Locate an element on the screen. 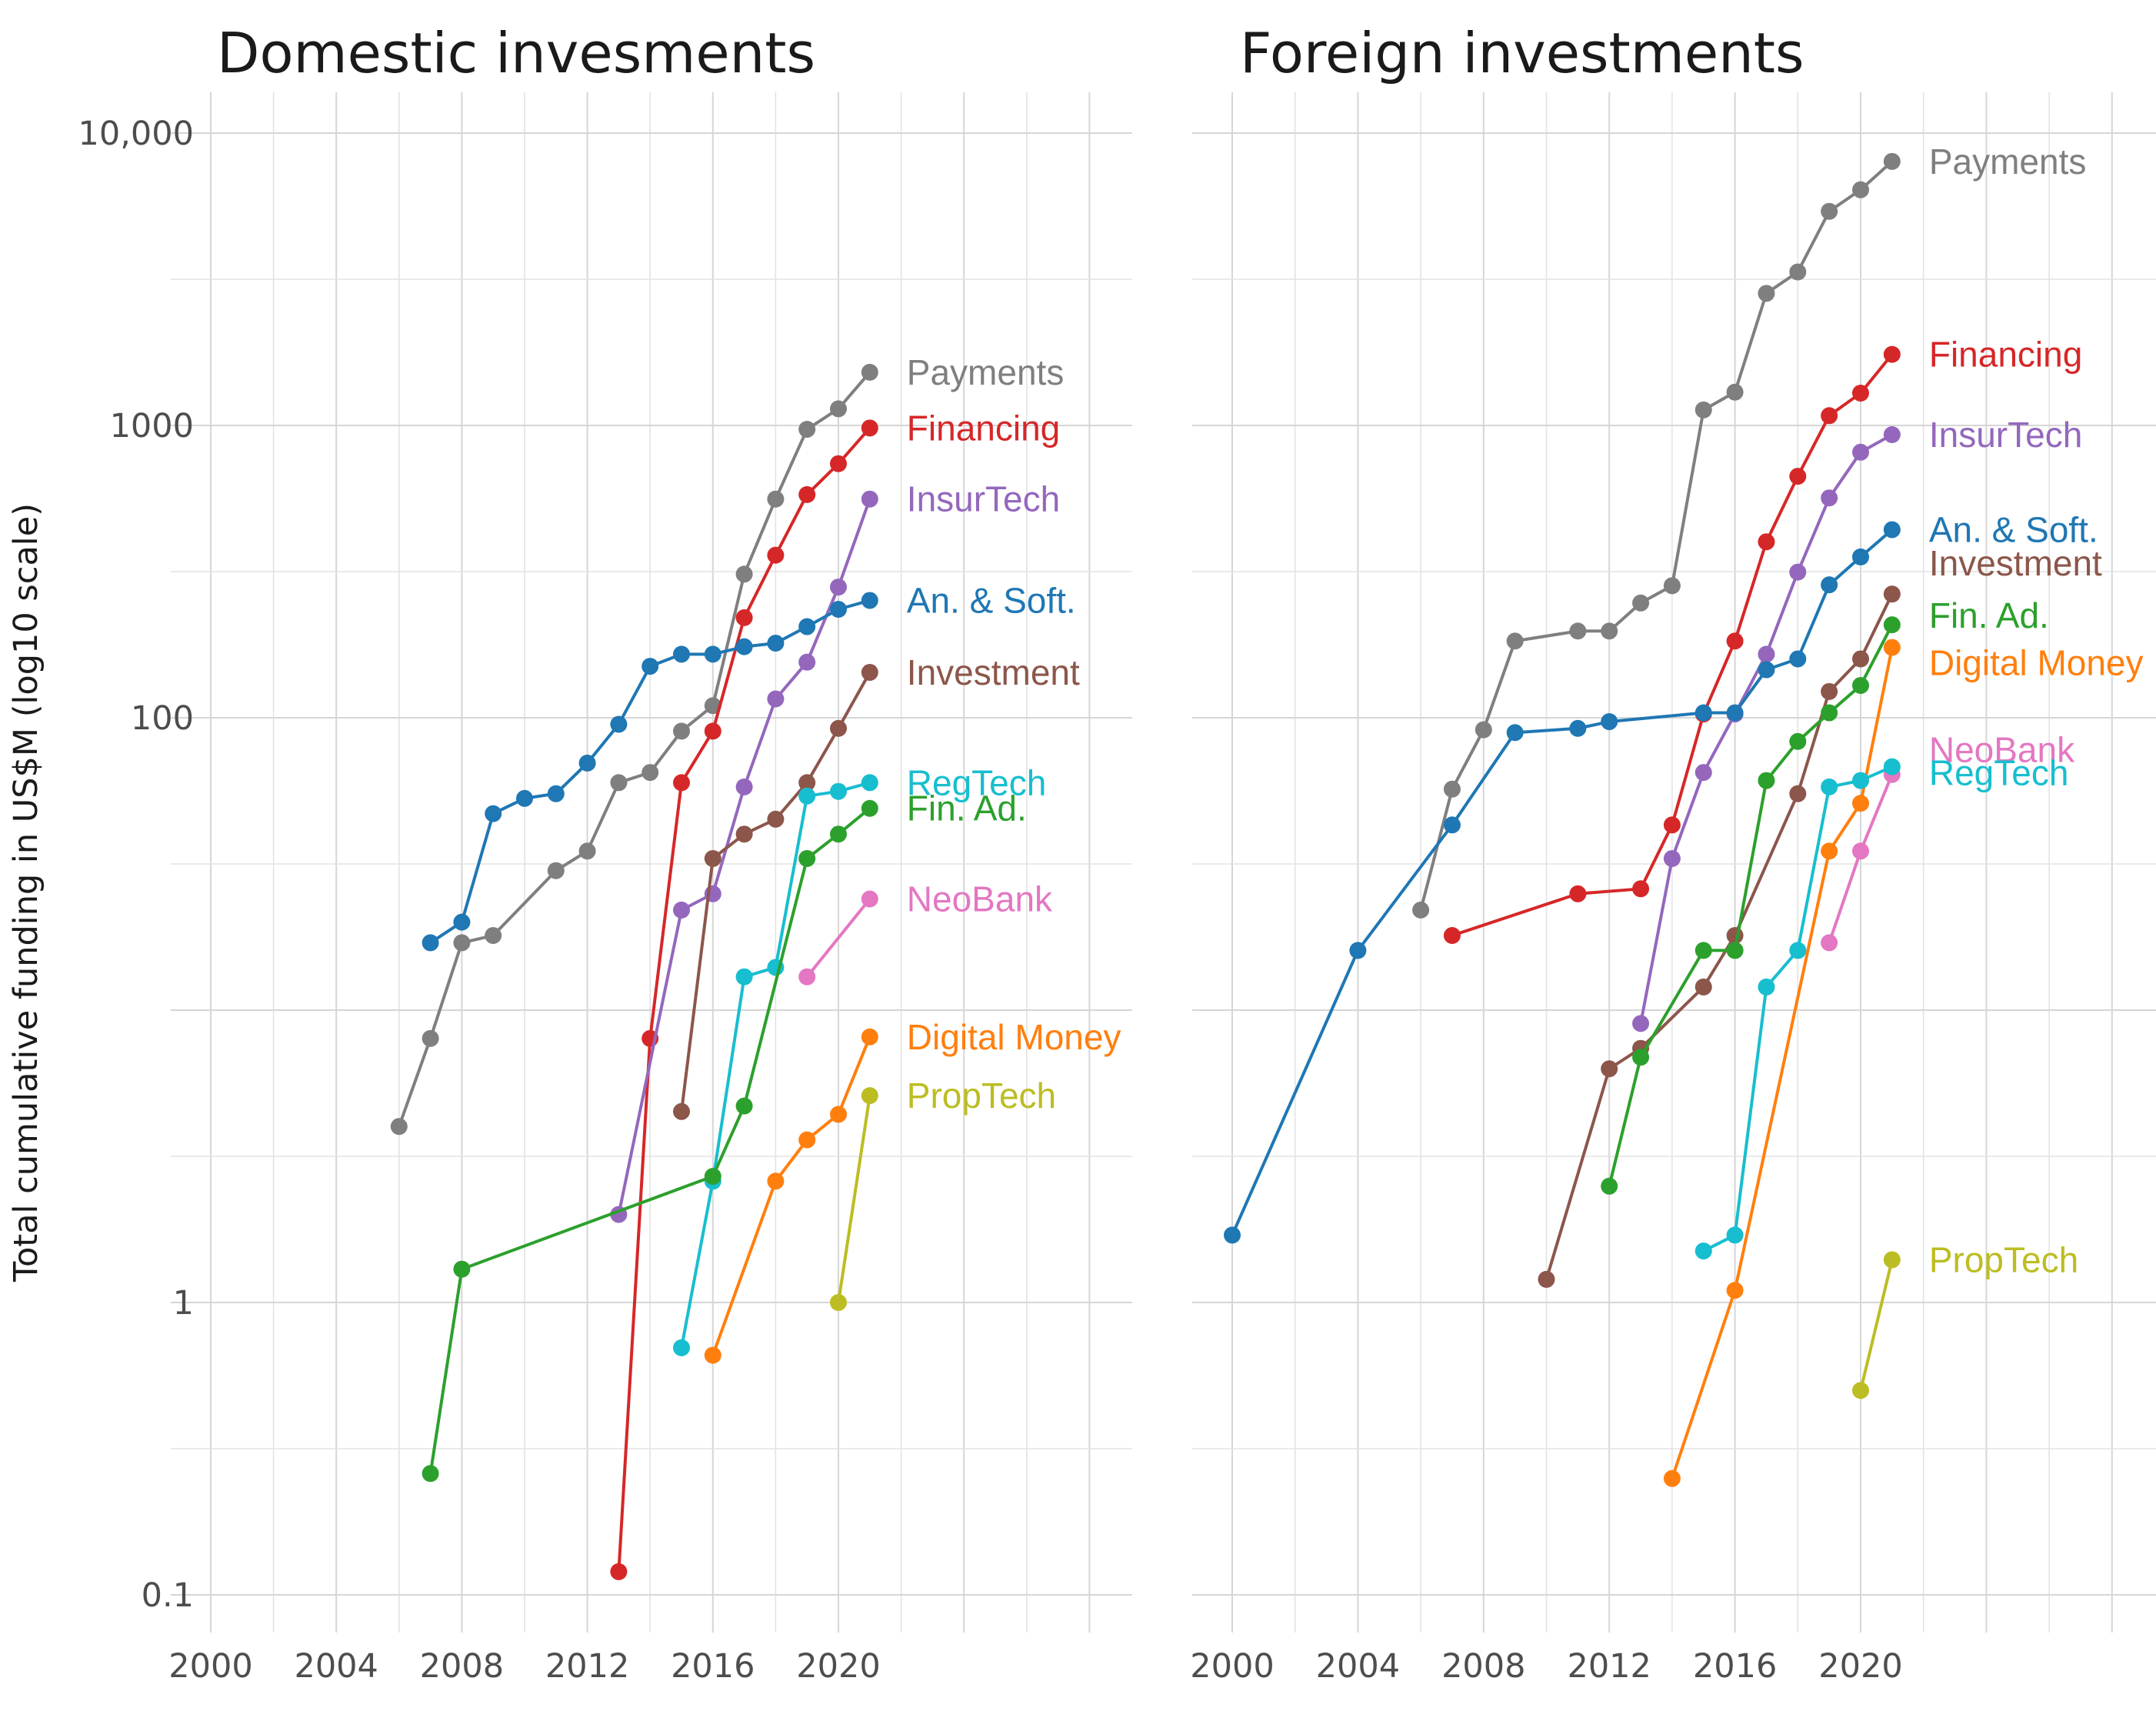 This screenshot has width=2156, height=1721. data-point-fin-ad-2007 is located at coordinates (430, 1474).